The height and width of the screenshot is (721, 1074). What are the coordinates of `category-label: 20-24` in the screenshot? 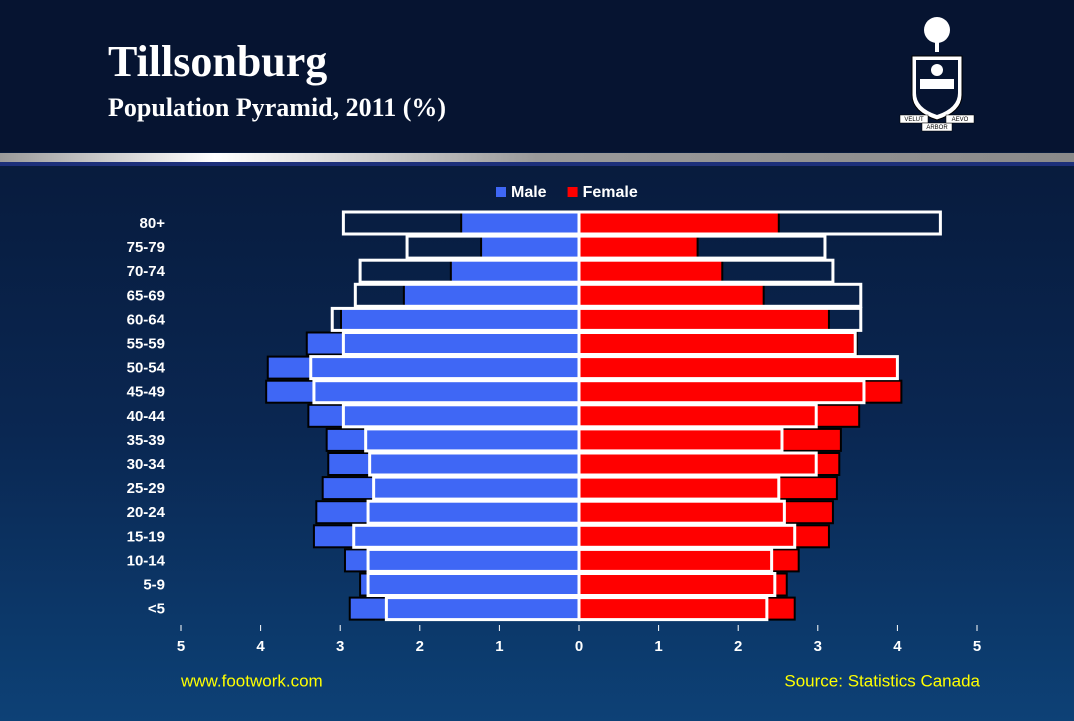 It's located at (146, 512).